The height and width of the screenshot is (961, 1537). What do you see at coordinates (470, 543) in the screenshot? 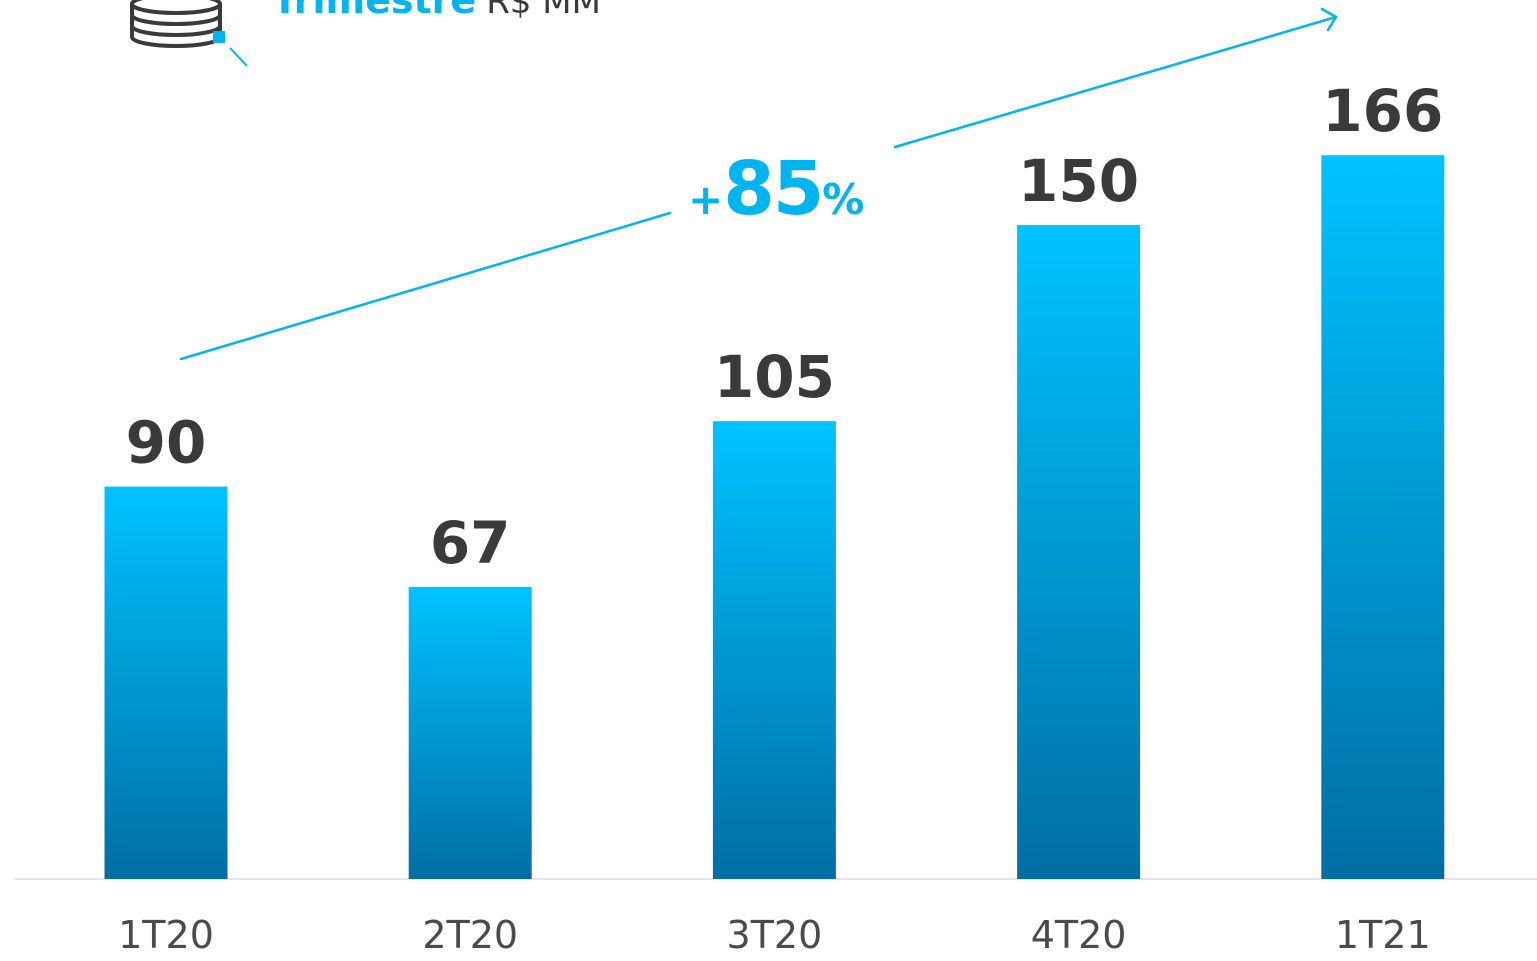
I see `data-label-2T20: 67` at bounding box center [470, 543].